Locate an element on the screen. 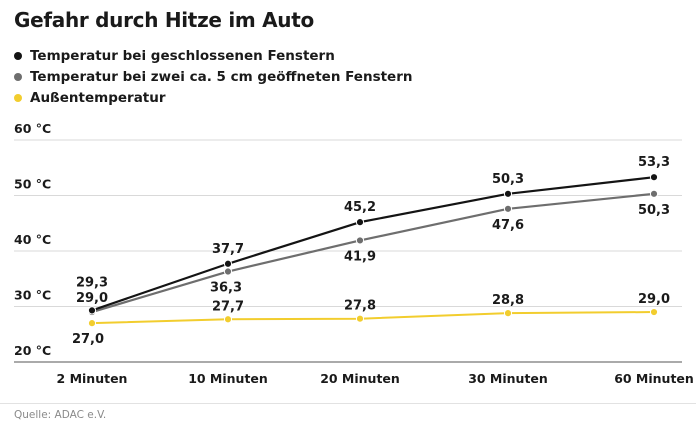 Image resolution: width=696 pixels, height=435 pixels. data-label-outside-5: 29,0 is located at coordinates (654, 299).